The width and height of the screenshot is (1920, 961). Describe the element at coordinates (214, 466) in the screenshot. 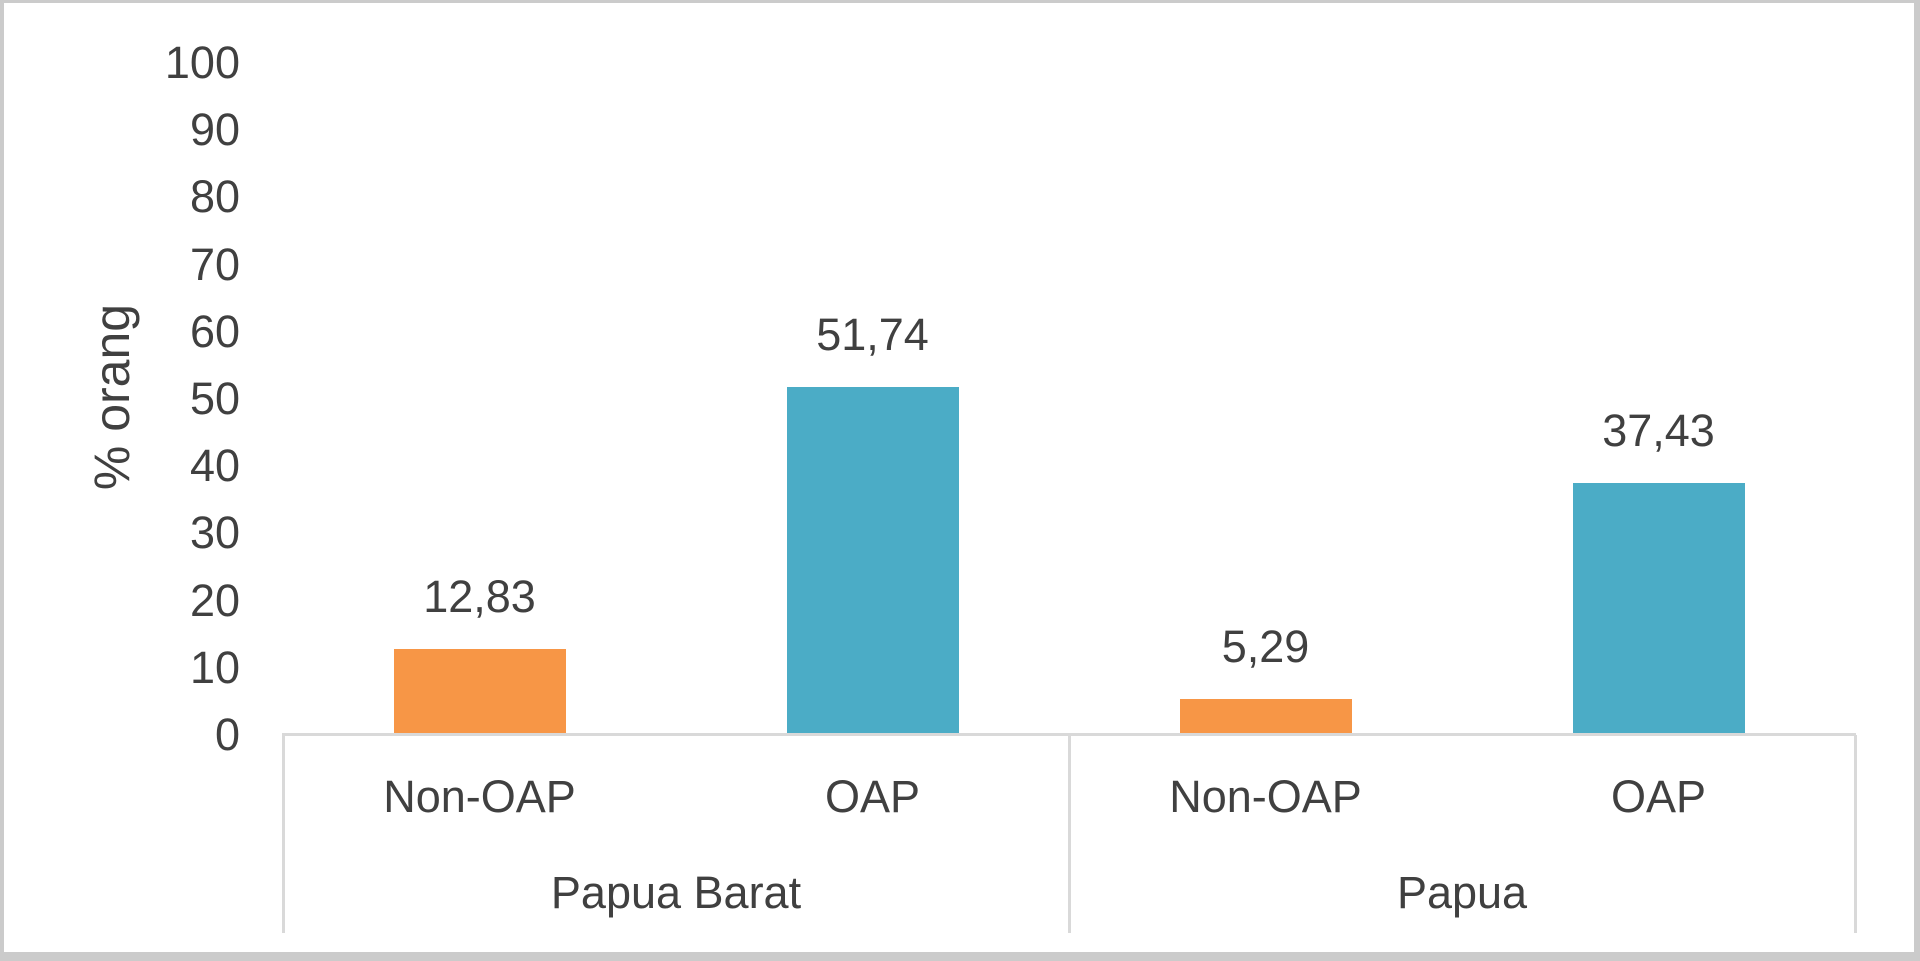

I see `y-tick-label: 40` at that location.